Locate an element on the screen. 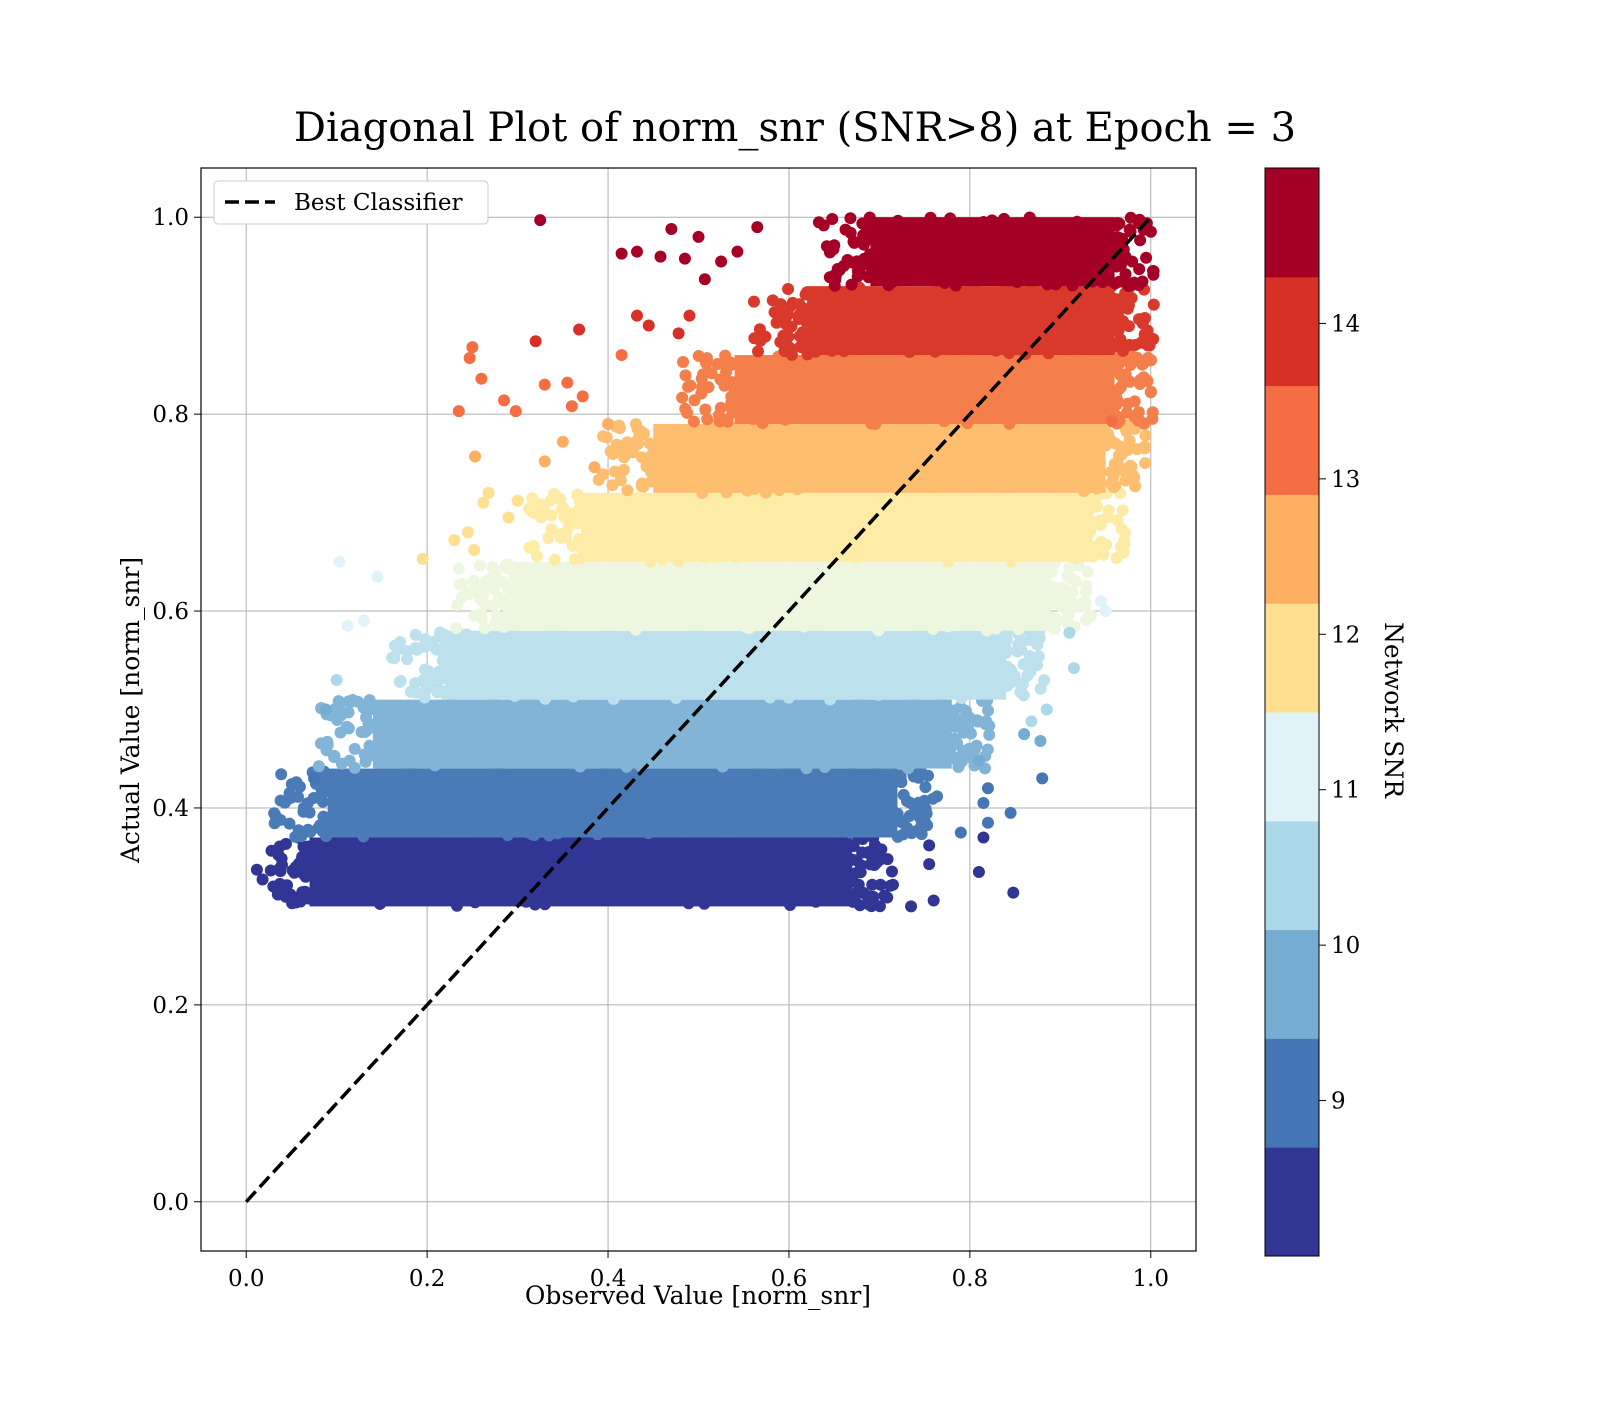  x-tick-label: 1.0 is located at coordinates (1150, 1279).